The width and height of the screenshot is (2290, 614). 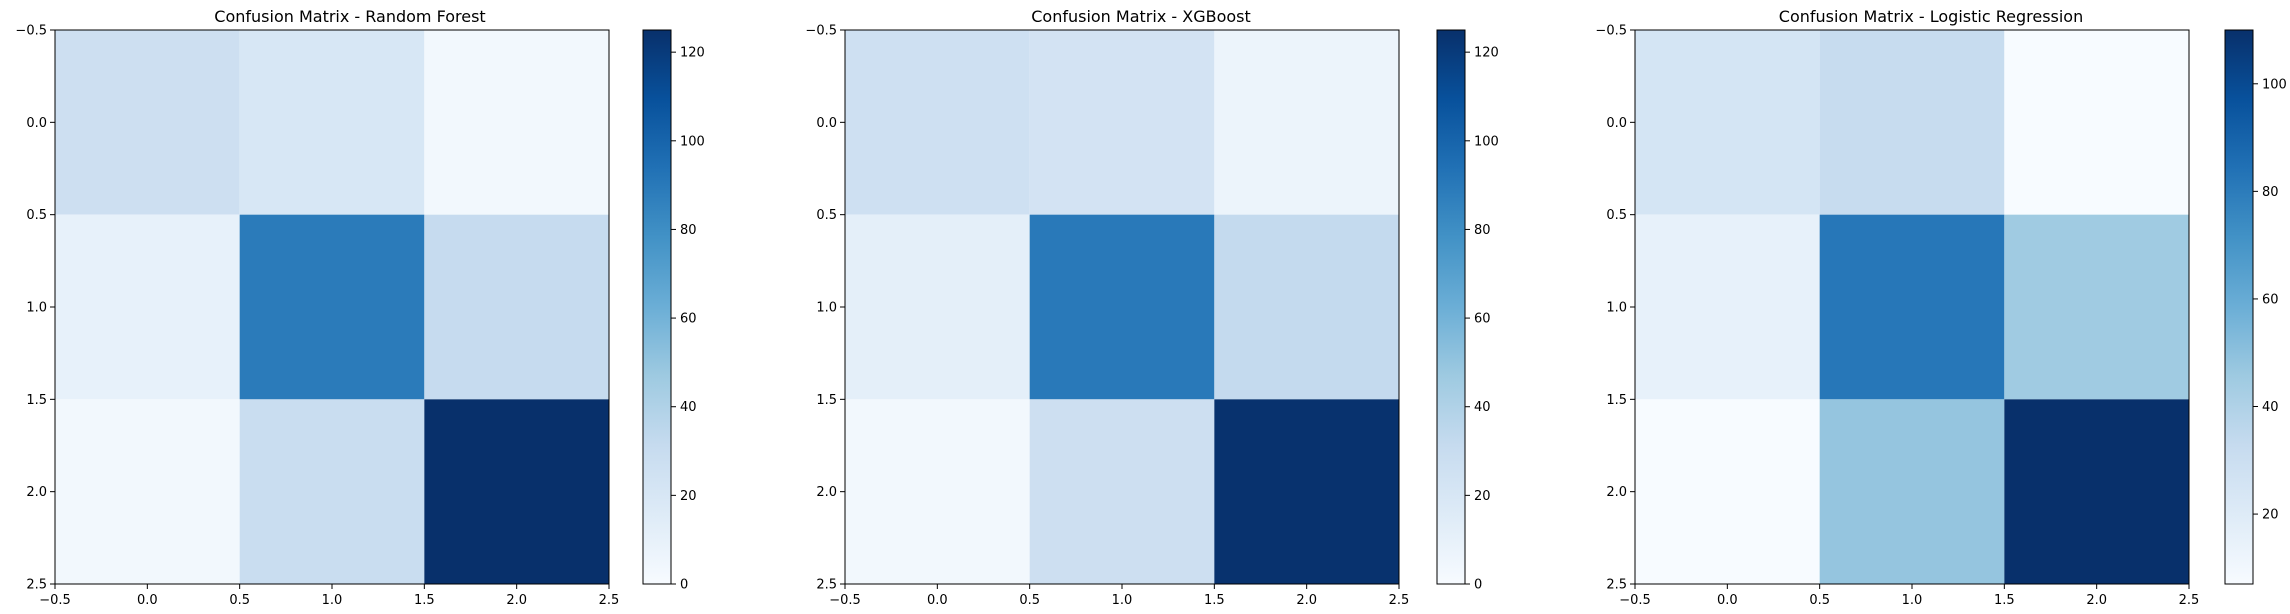 What do you see at coordinates (1486, 53) in the screenshot?
I see `colorbar-tick-label: 120` at bounding box center [1486, 53].